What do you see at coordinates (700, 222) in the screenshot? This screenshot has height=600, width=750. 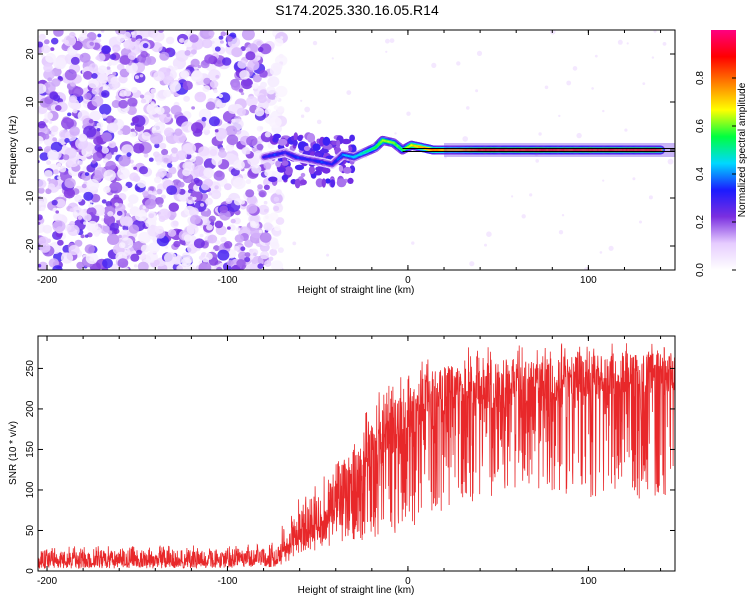 I see `colorbar-tick-label: 0.2` at bounding box center [700, 222].